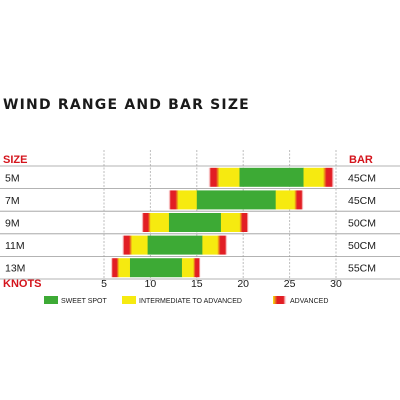 Image resolution: width=400 pixels, height=400 pixels. What do you see at coordinates (362, 224) in the screenshot?
I see `bar-label-9m: 50CM` at bounding box center [362, 224].